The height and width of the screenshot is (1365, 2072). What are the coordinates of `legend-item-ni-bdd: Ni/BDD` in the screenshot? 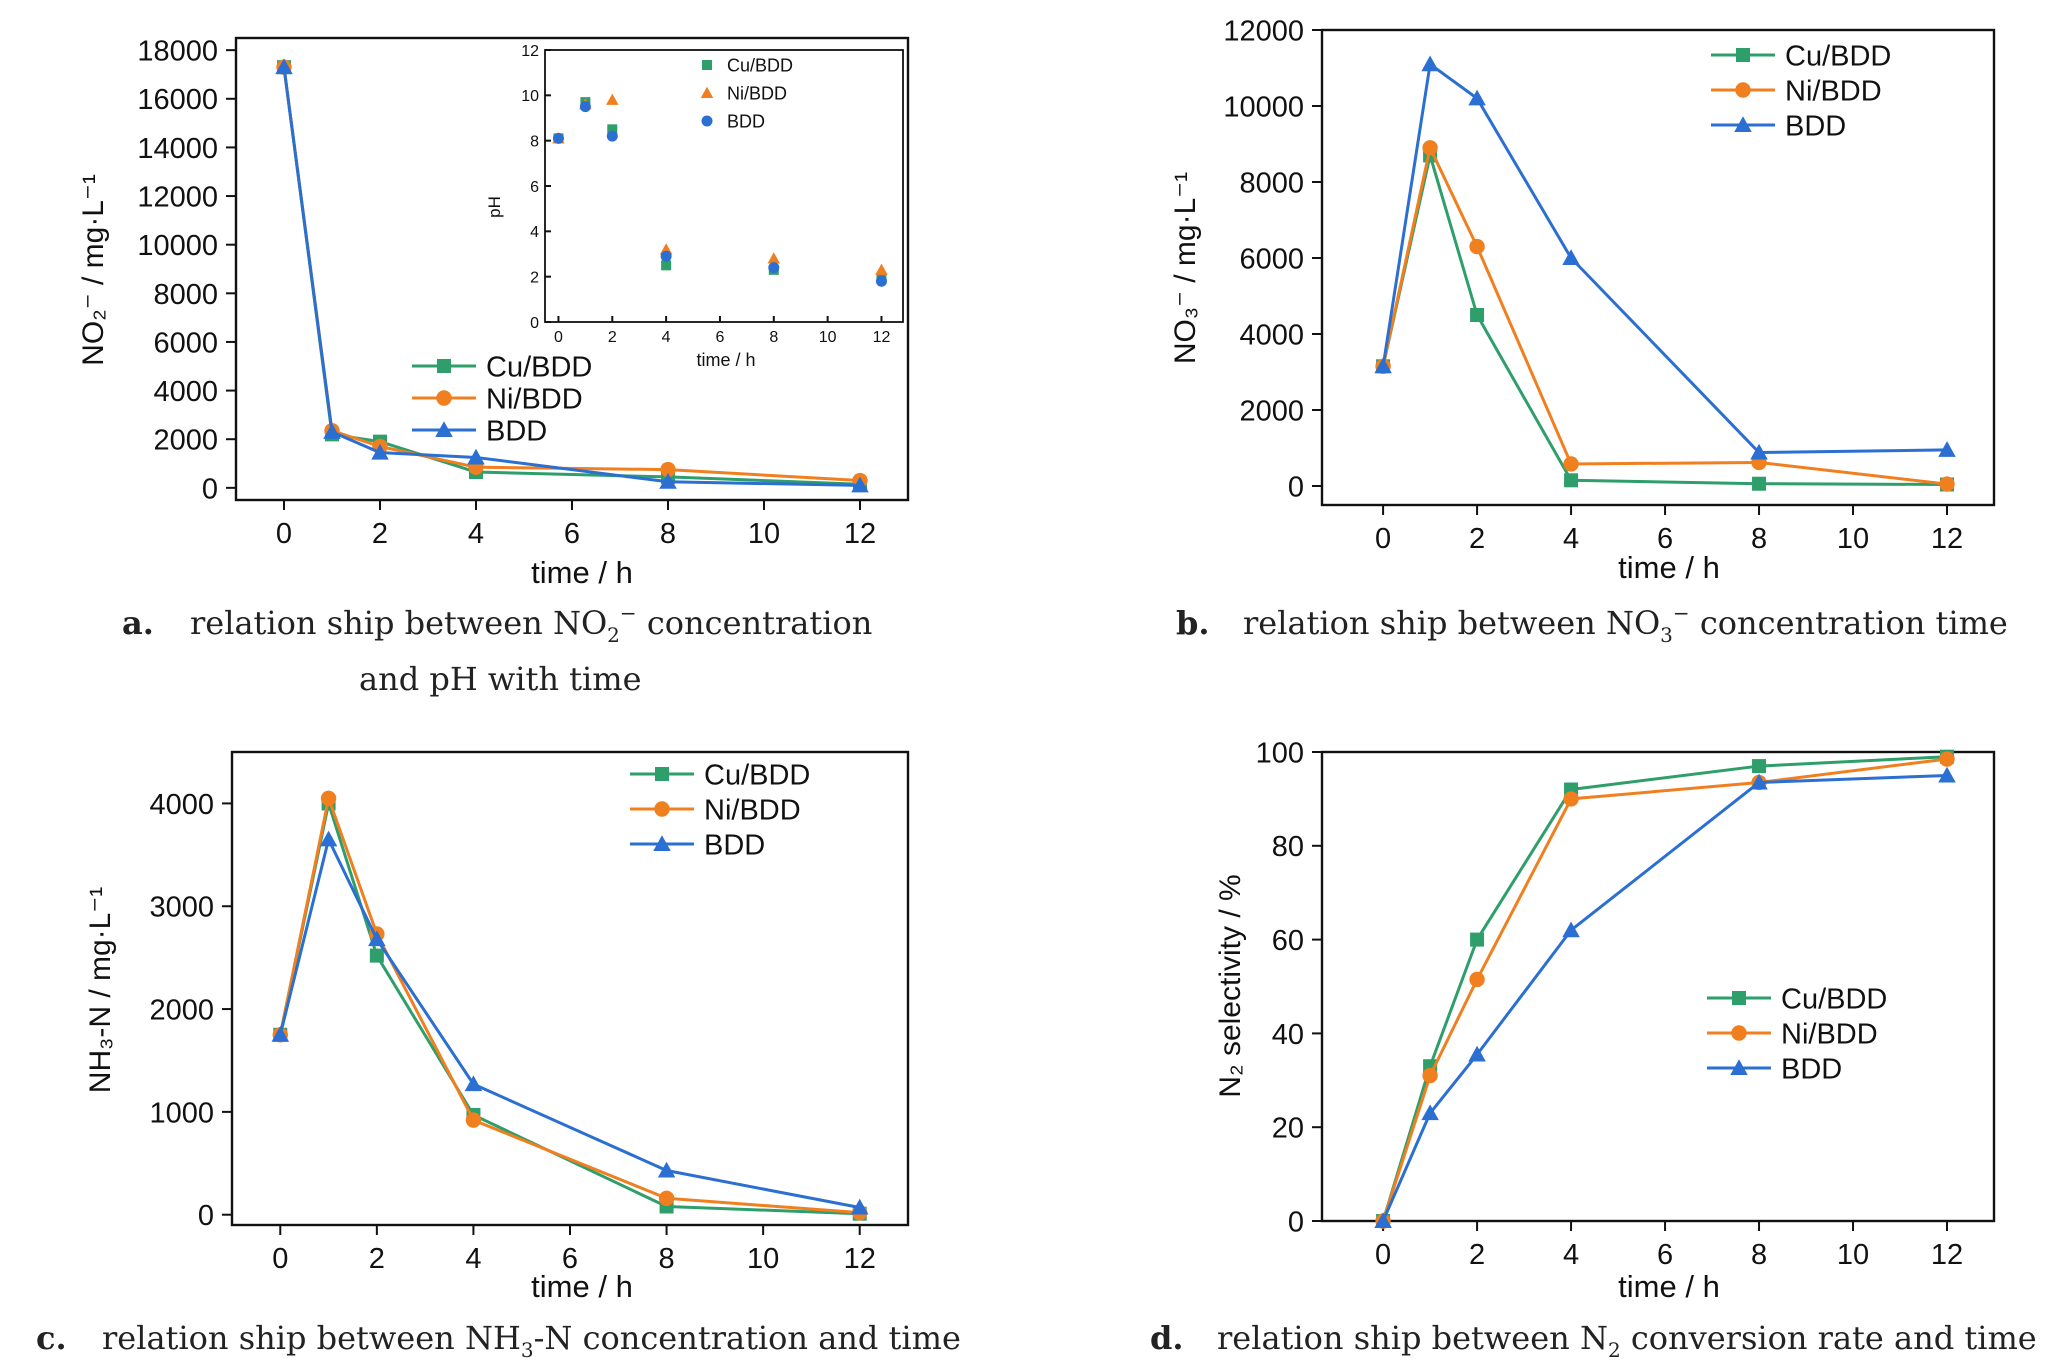 It's located at (743, 93).